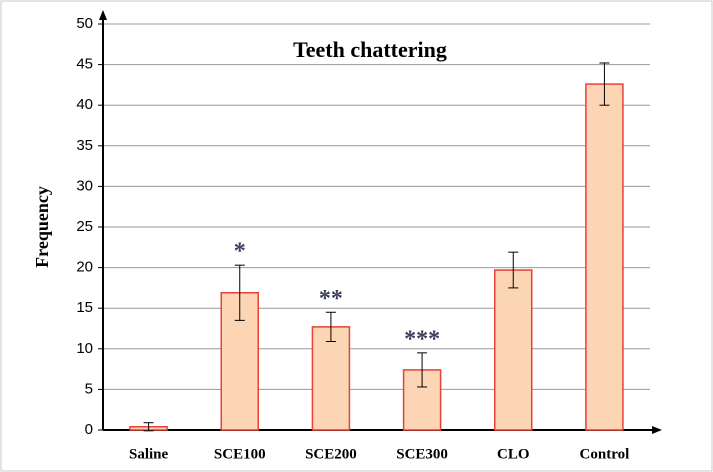  Describe the element at coordinates (331, 299) in the screenshot. I see `significance-mark: **` at that location.